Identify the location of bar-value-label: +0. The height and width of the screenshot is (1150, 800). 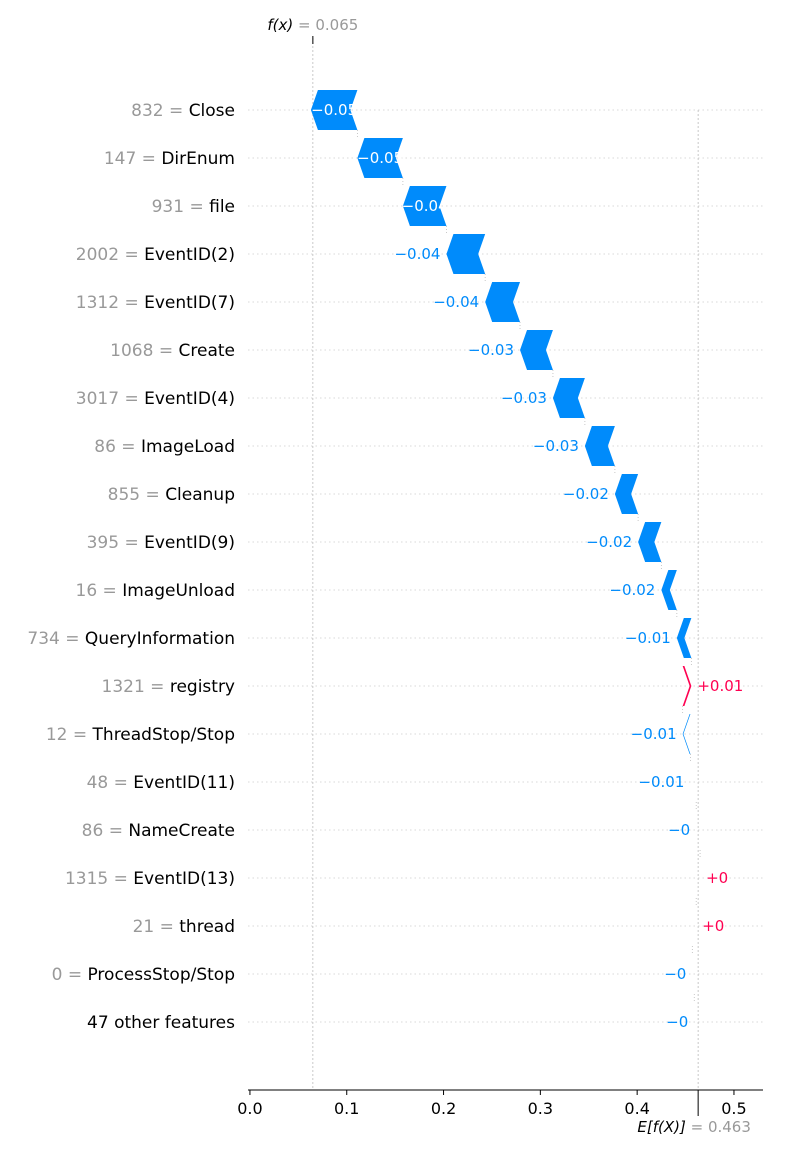
(713, 926).